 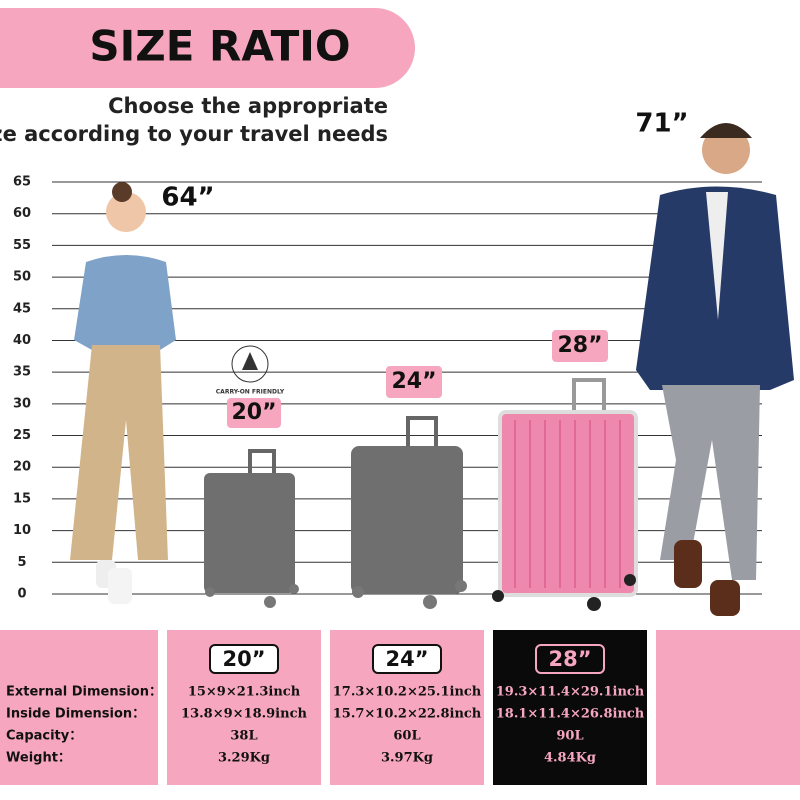 I want to click on spec-value: 38L, so click(x=243, y=736).